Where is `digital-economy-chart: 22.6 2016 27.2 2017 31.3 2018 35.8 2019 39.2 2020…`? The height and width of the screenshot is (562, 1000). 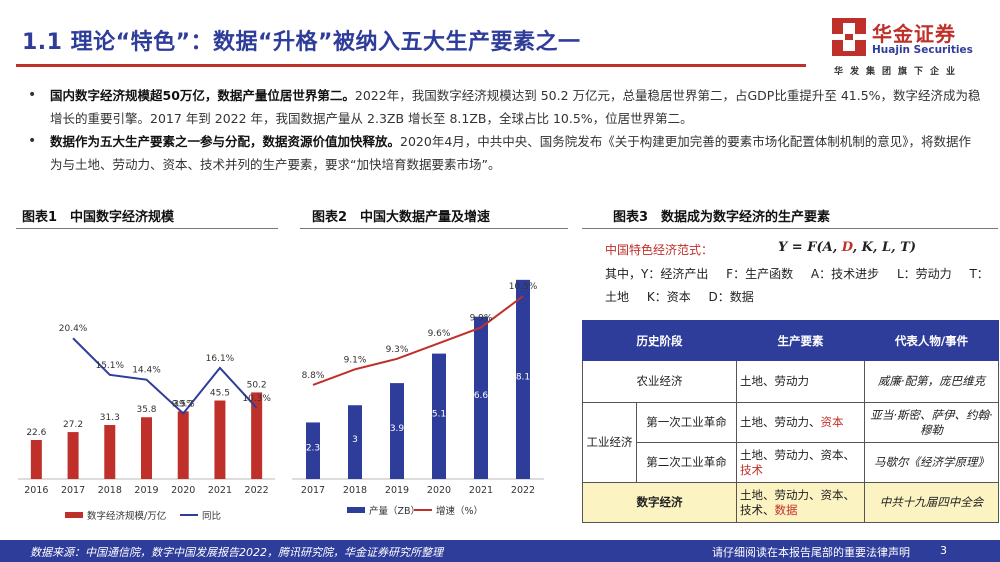
digital-economy-chart: 22.6 2016 27.2 2017 31.3 2018 35.8 2019 39.2 2020… is located at coordinates (145, 382).